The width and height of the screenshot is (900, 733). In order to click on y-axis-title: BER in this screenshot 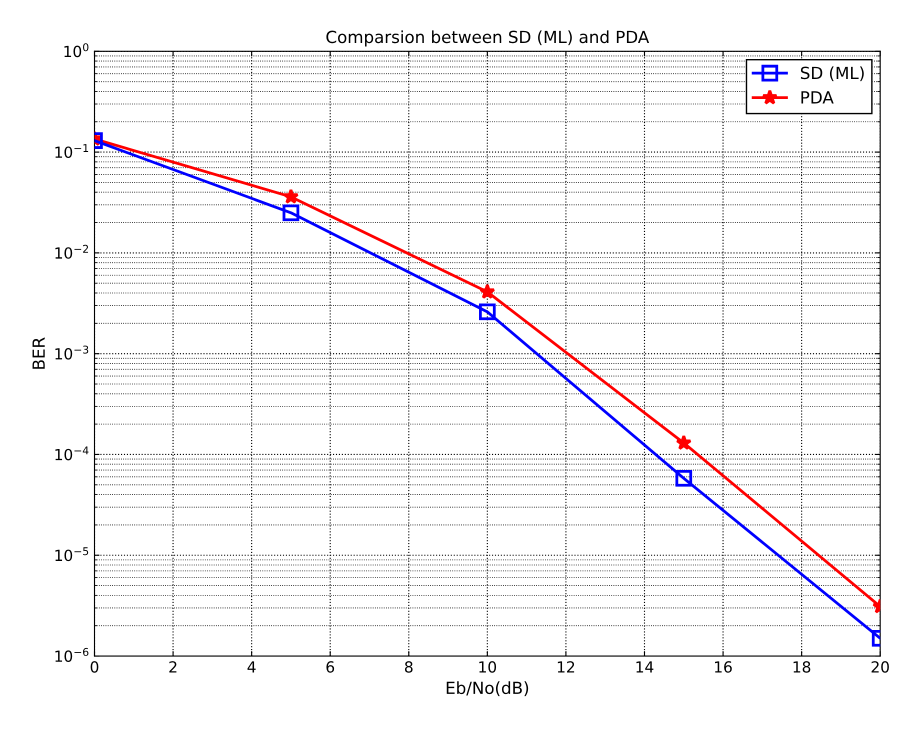, I will do `click(38, 353)`.